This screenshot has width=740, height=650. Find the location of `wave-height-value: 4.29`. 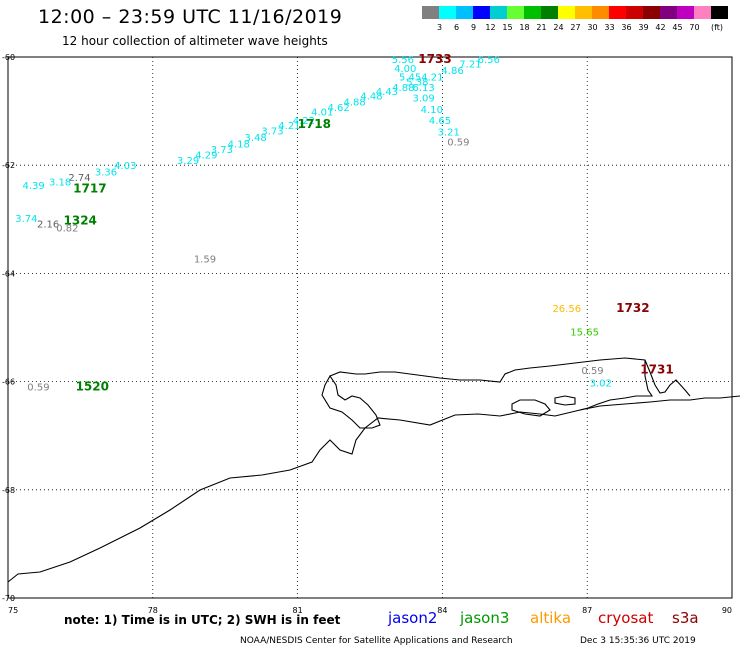

wave-height-value: 4.29 is located at coordinates (206, 155).